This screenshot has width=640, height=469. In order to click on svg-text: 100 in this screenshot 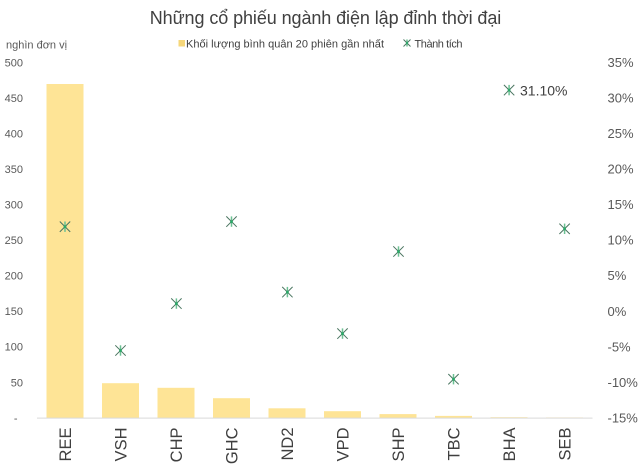, I will do `click(14, 348)`.